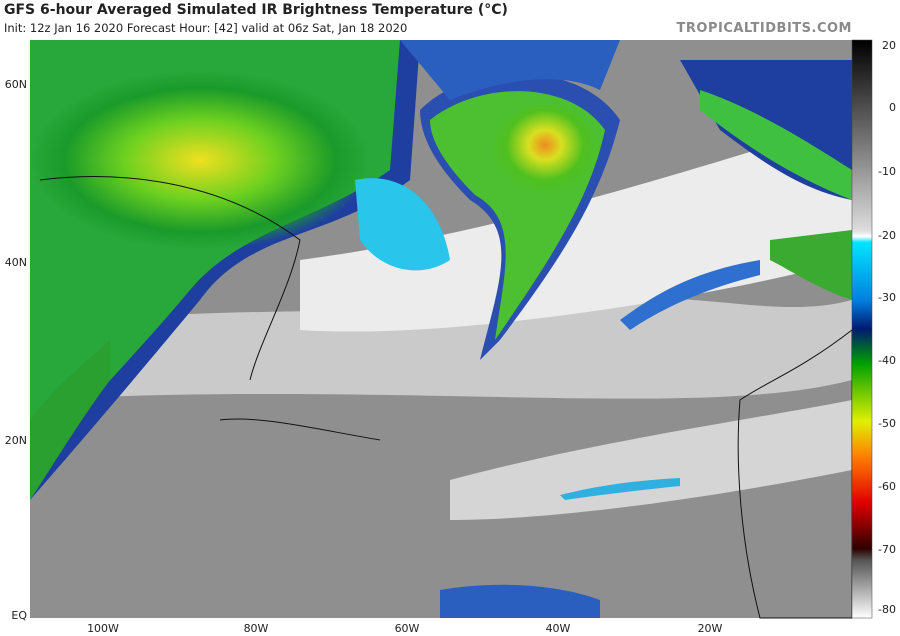 This screenshot has width=900, height=636. What do you see at coordinates (887, 235) in the screenshot?
I see `colorbar-tick-label: -20` at bounding box center [887, 235].